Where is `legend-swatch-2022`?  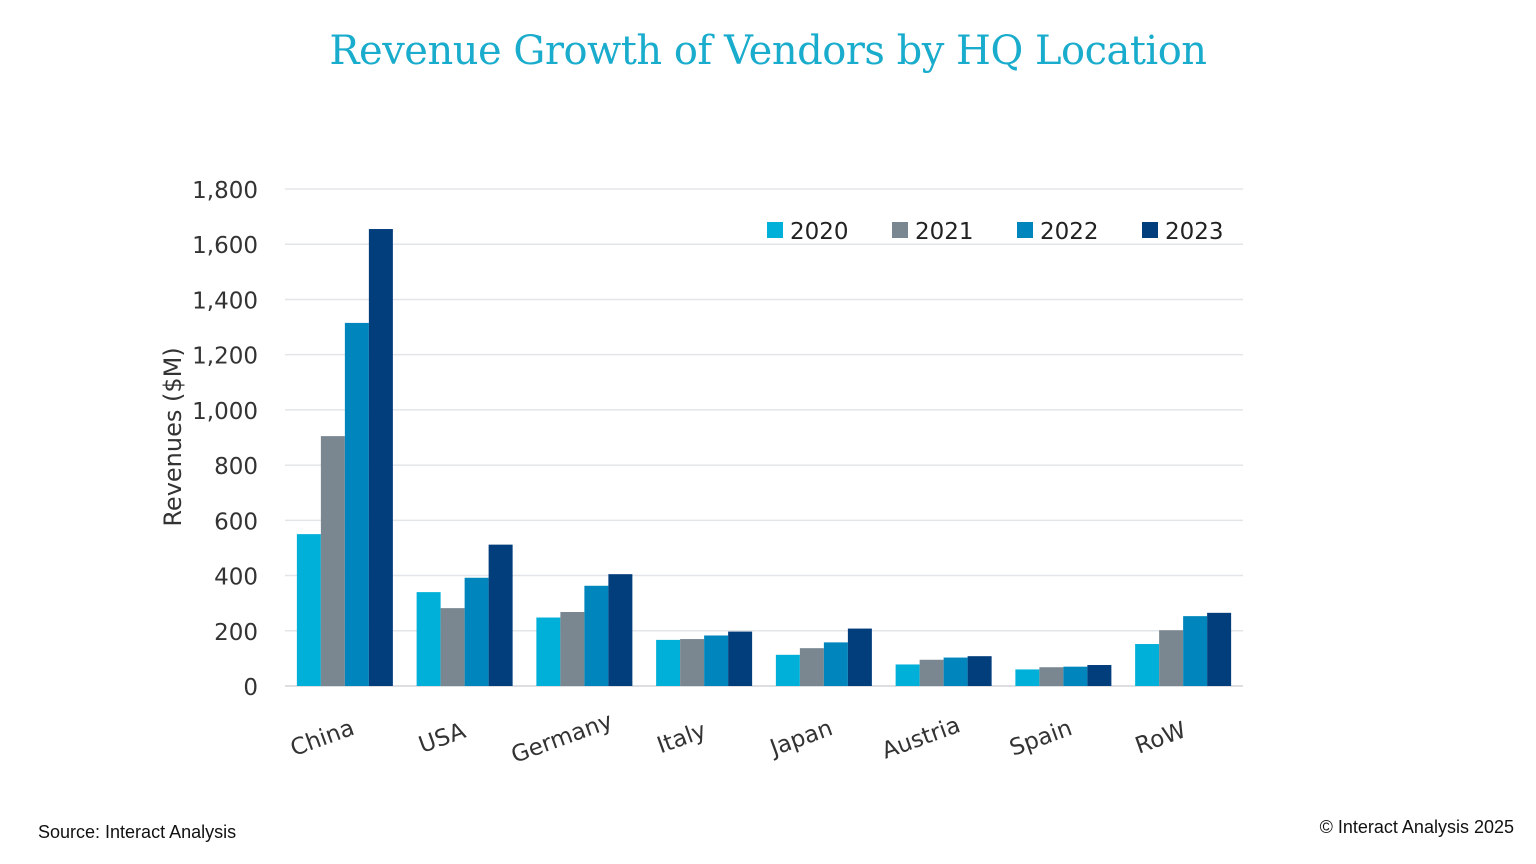
legend-swatch-2022 is located at coordinates (1025, 230).